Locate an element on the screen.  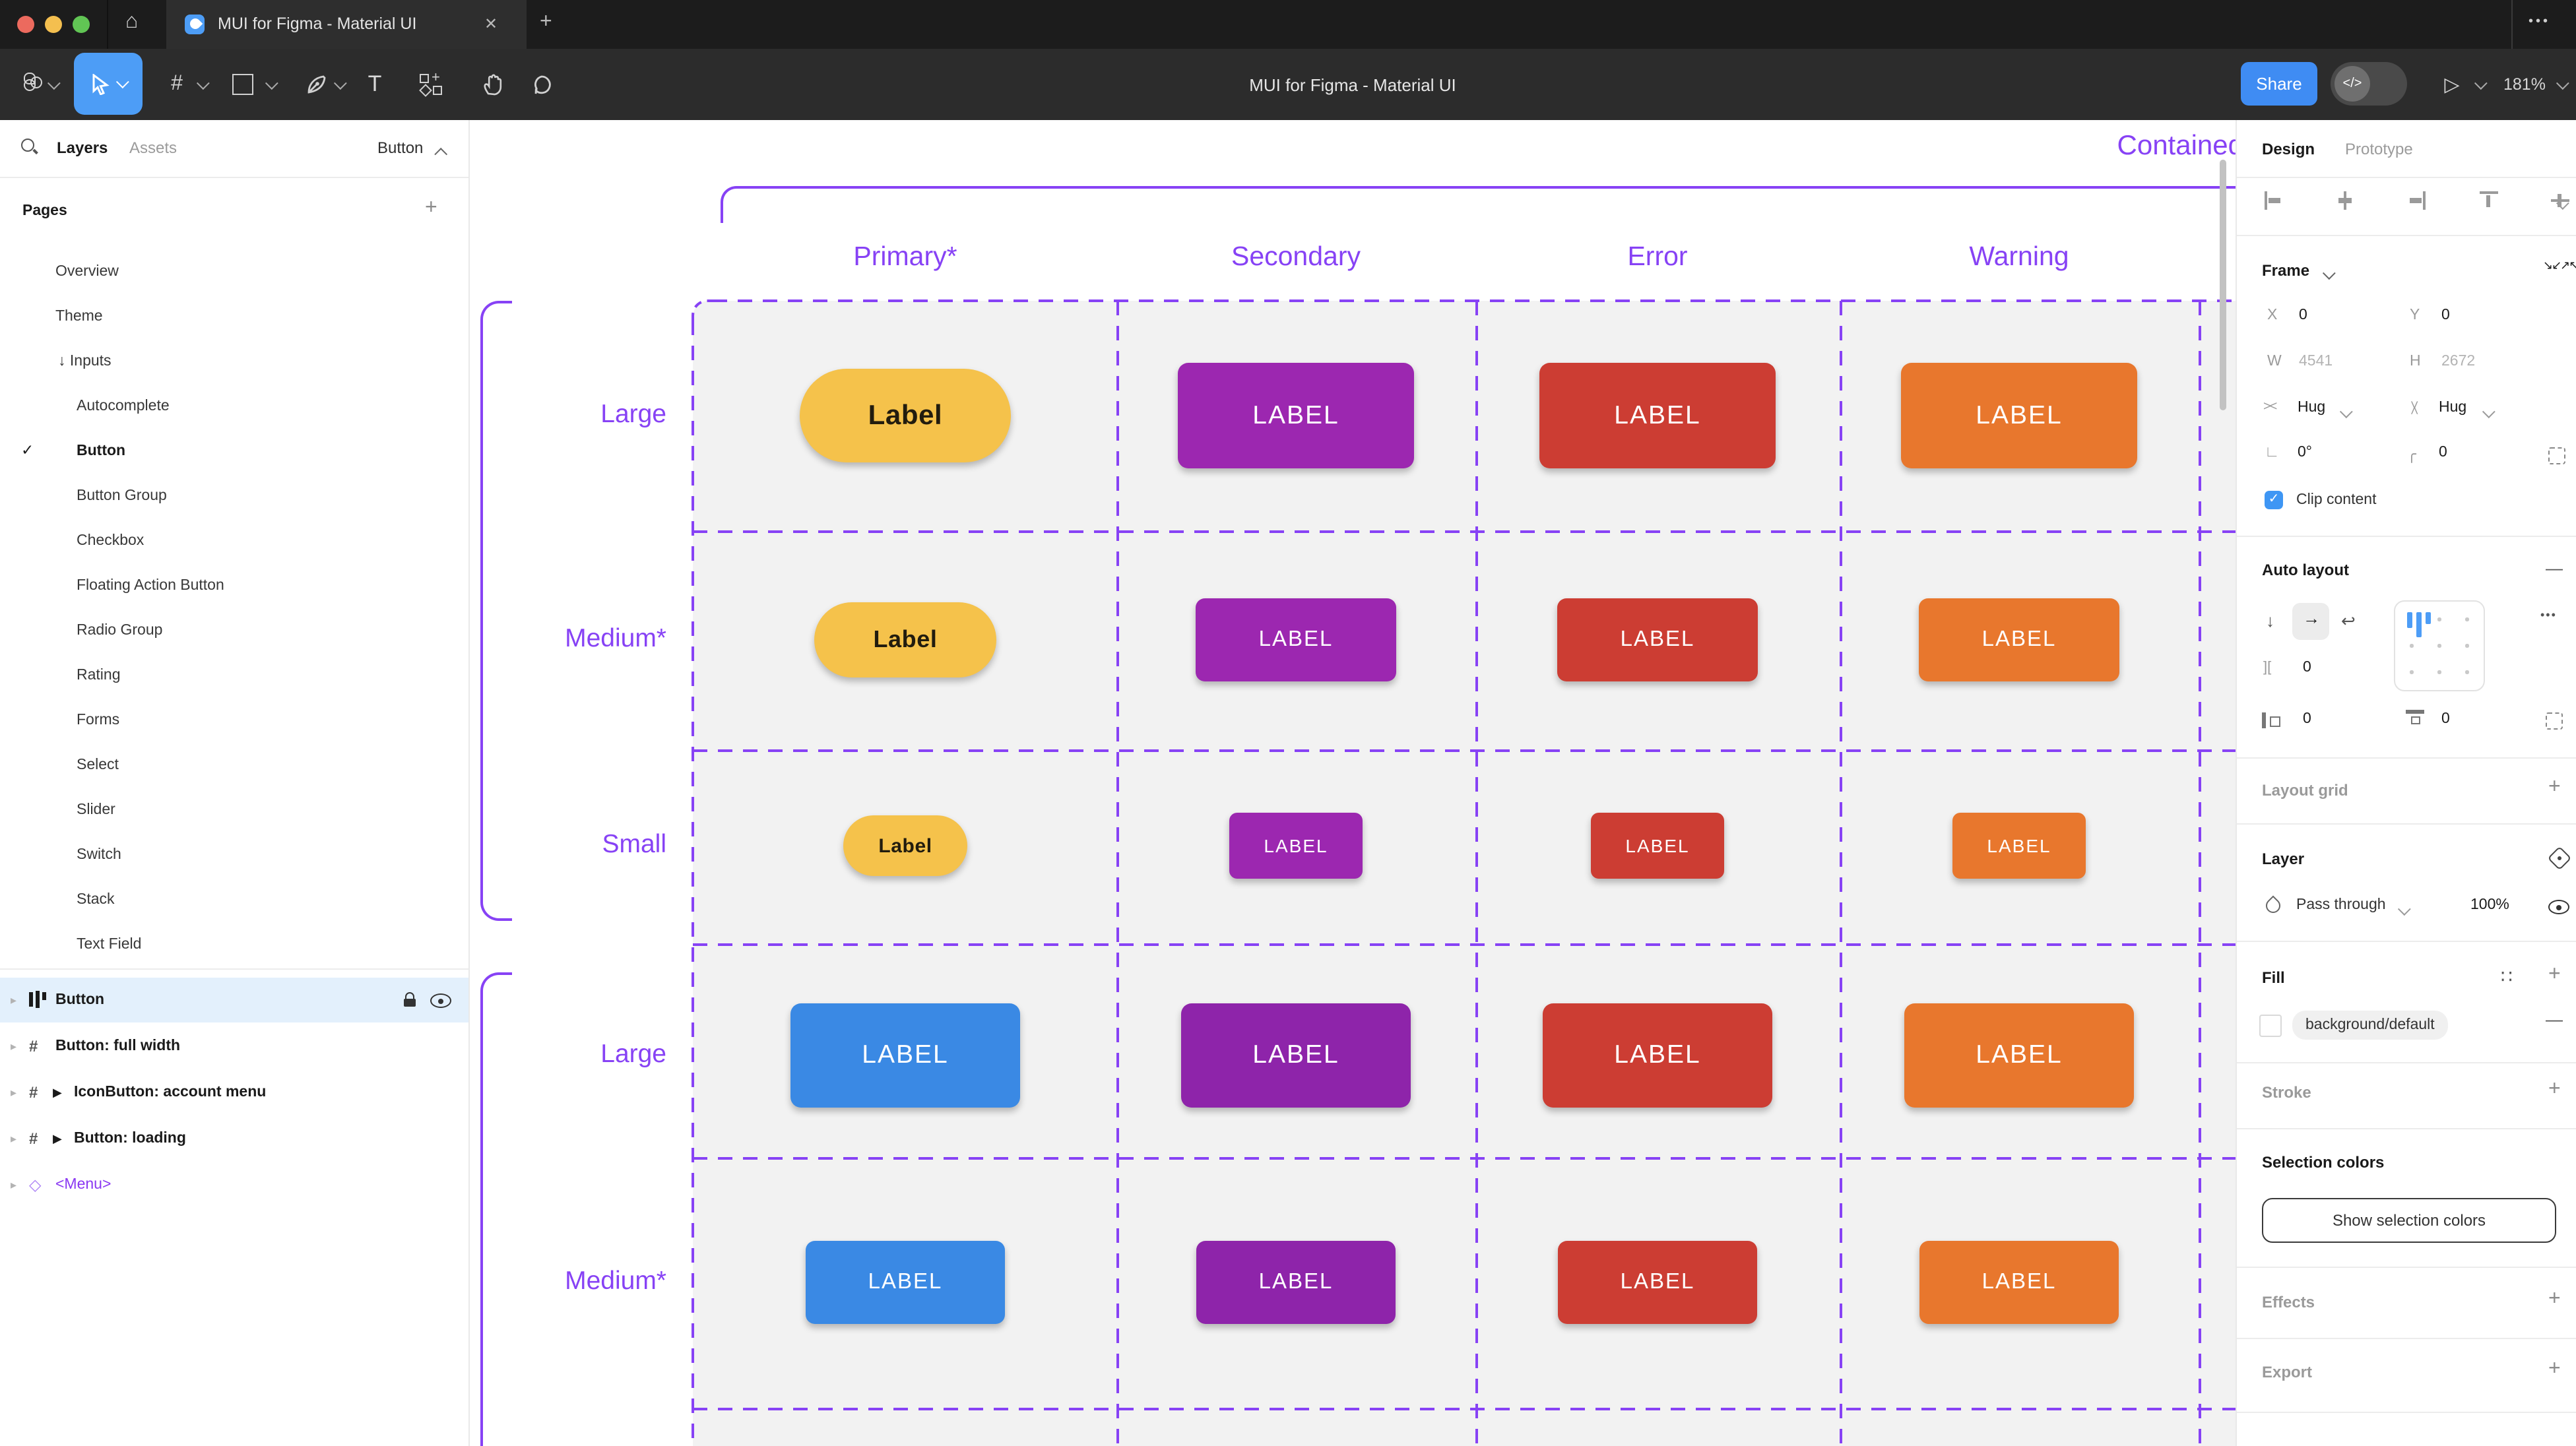
dev-mode-toggle: </> is located at coordinates (2369, 84).